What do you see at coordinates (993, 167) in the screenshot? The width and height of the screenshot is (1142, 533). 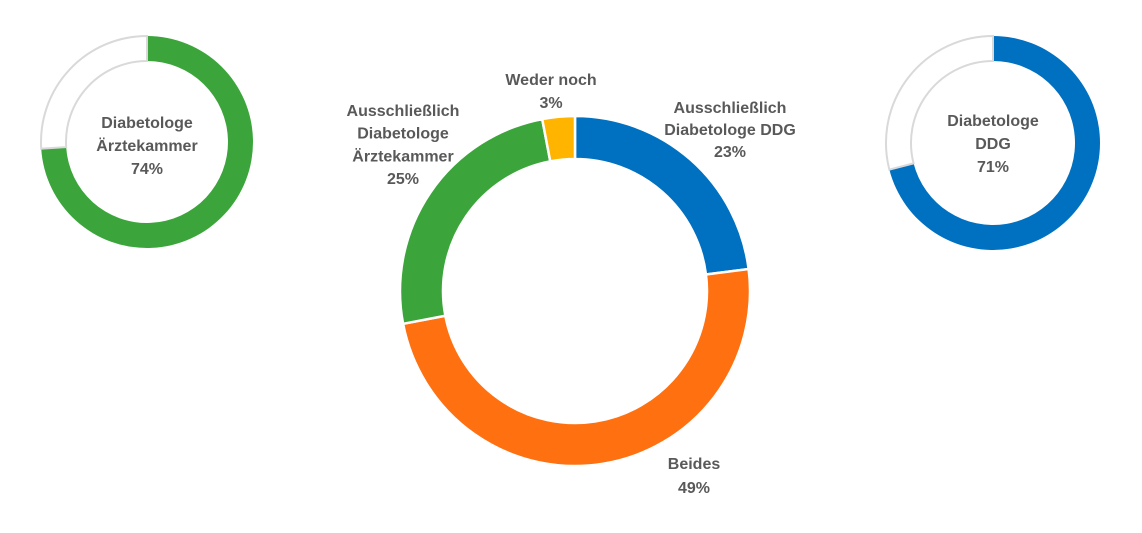 I see `label-ddg-line-2: 71%` at bounding box center [993, 167].